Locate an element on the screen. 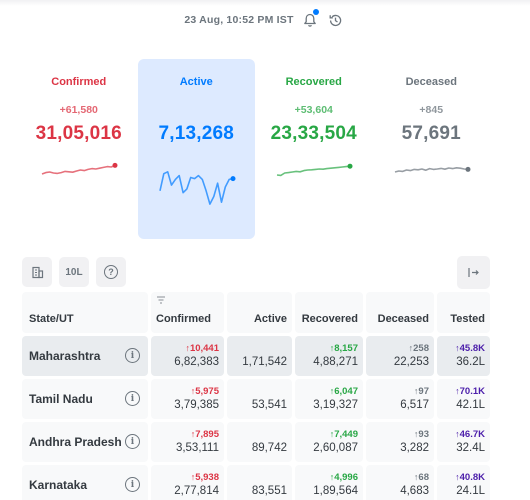 This screenshot has height=500, width=530. cell-state: Maharashtra i is located at coordinates (85, 356).